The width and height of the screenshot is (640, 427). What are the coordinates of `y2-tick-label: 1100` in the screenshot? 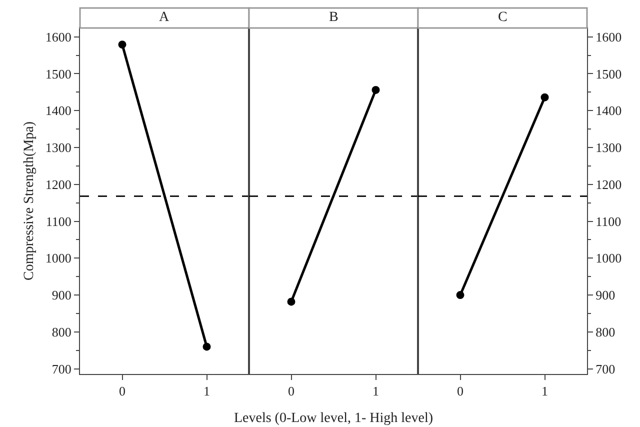 It's located at (609, 221).